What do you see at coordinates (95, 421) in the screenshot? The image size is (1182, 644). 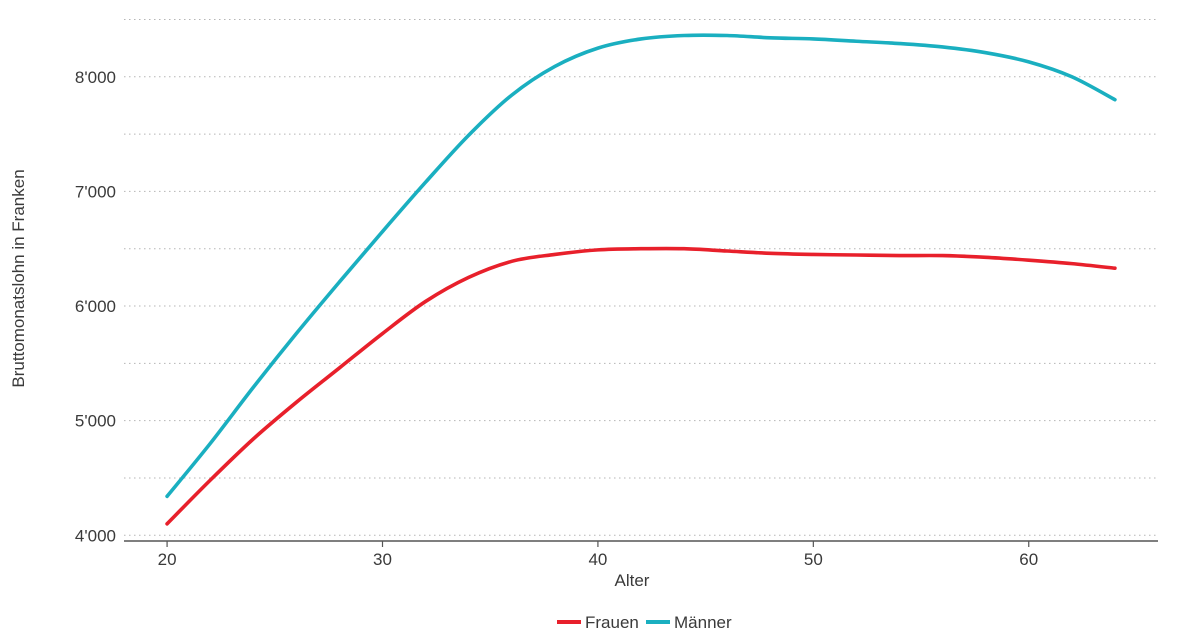 I see `y-tick-label: 5'000` at bounding box center [95, 421].